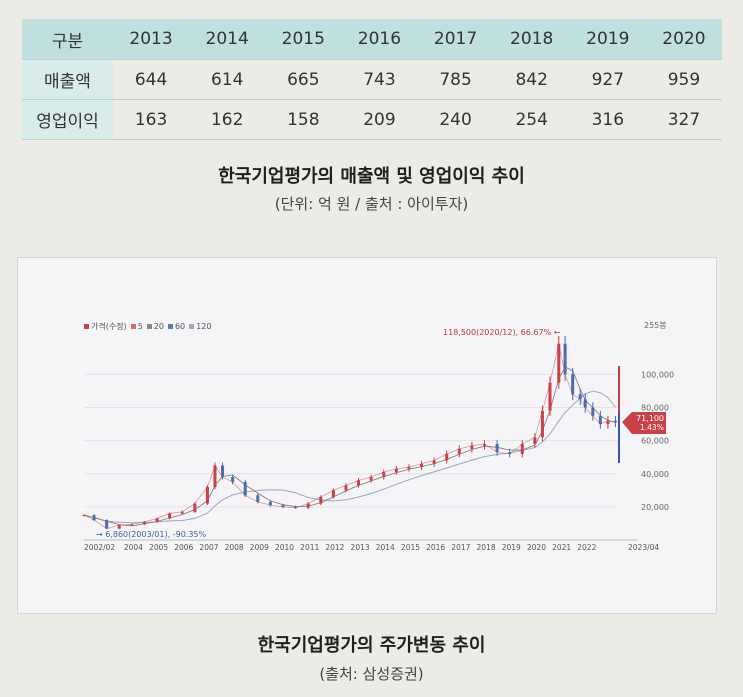  I want to click on x-tick-label: 2005, so click(158, 547).